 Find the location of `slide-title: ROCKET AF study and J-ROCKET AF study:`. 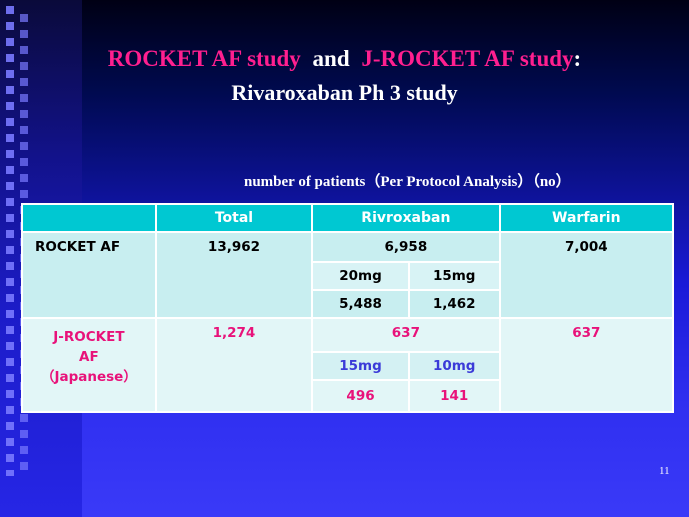

slide-title: ROCKET AF study and J-ROCKET AF study: is located at coordinates (344, 59).